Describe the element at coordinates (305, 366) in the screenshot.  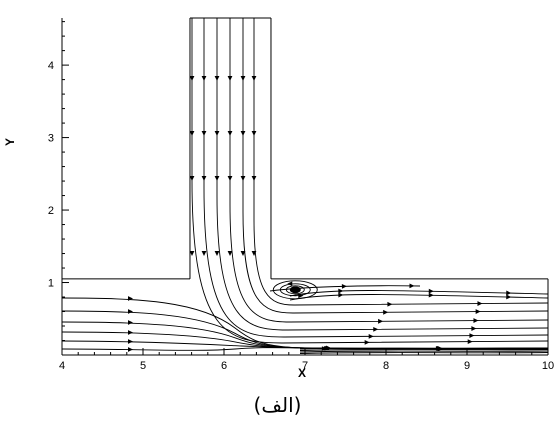
I see `x-tick-label: 7` at that location.